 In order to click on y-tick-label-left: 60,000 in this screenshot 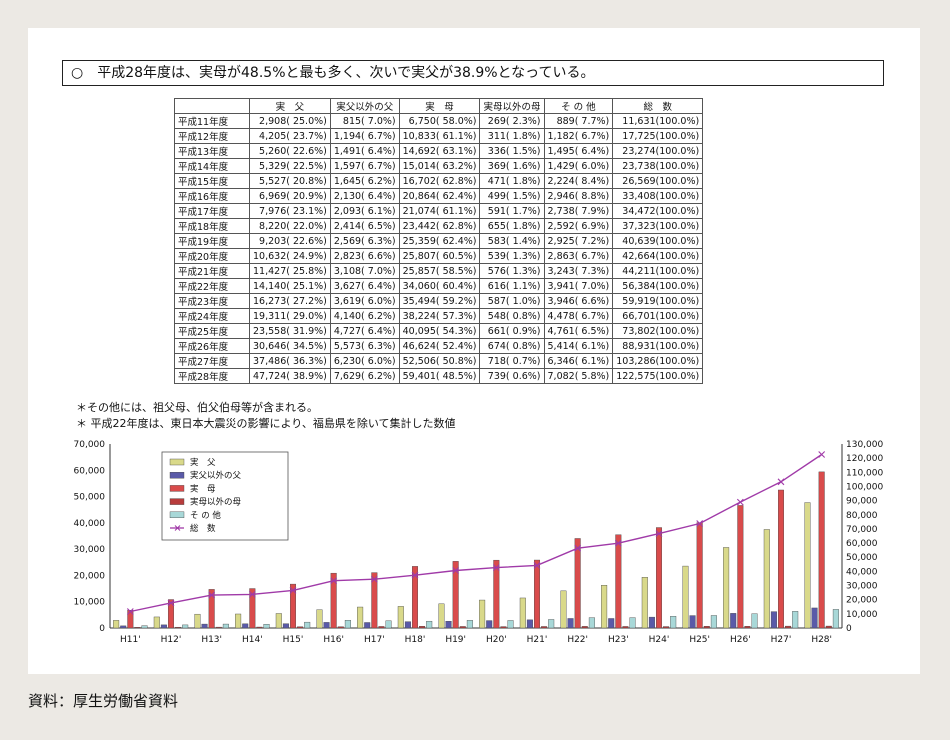, I will do `click(90, 471)`.